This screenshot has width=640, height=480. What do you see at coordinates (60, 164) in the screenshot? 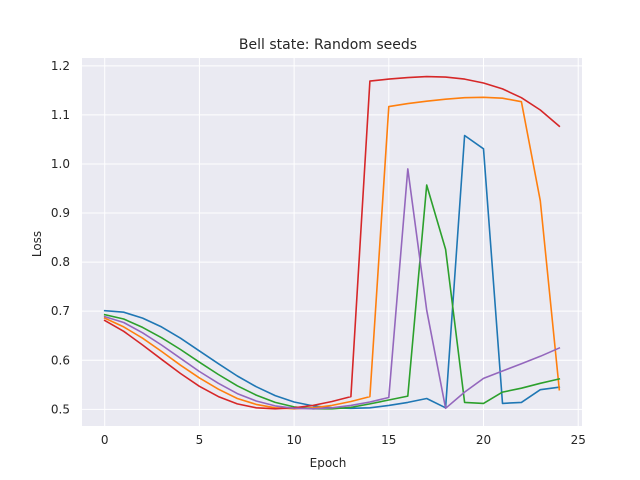
I see `y-tick-label: 1.0` at bounding box center [60, 164].